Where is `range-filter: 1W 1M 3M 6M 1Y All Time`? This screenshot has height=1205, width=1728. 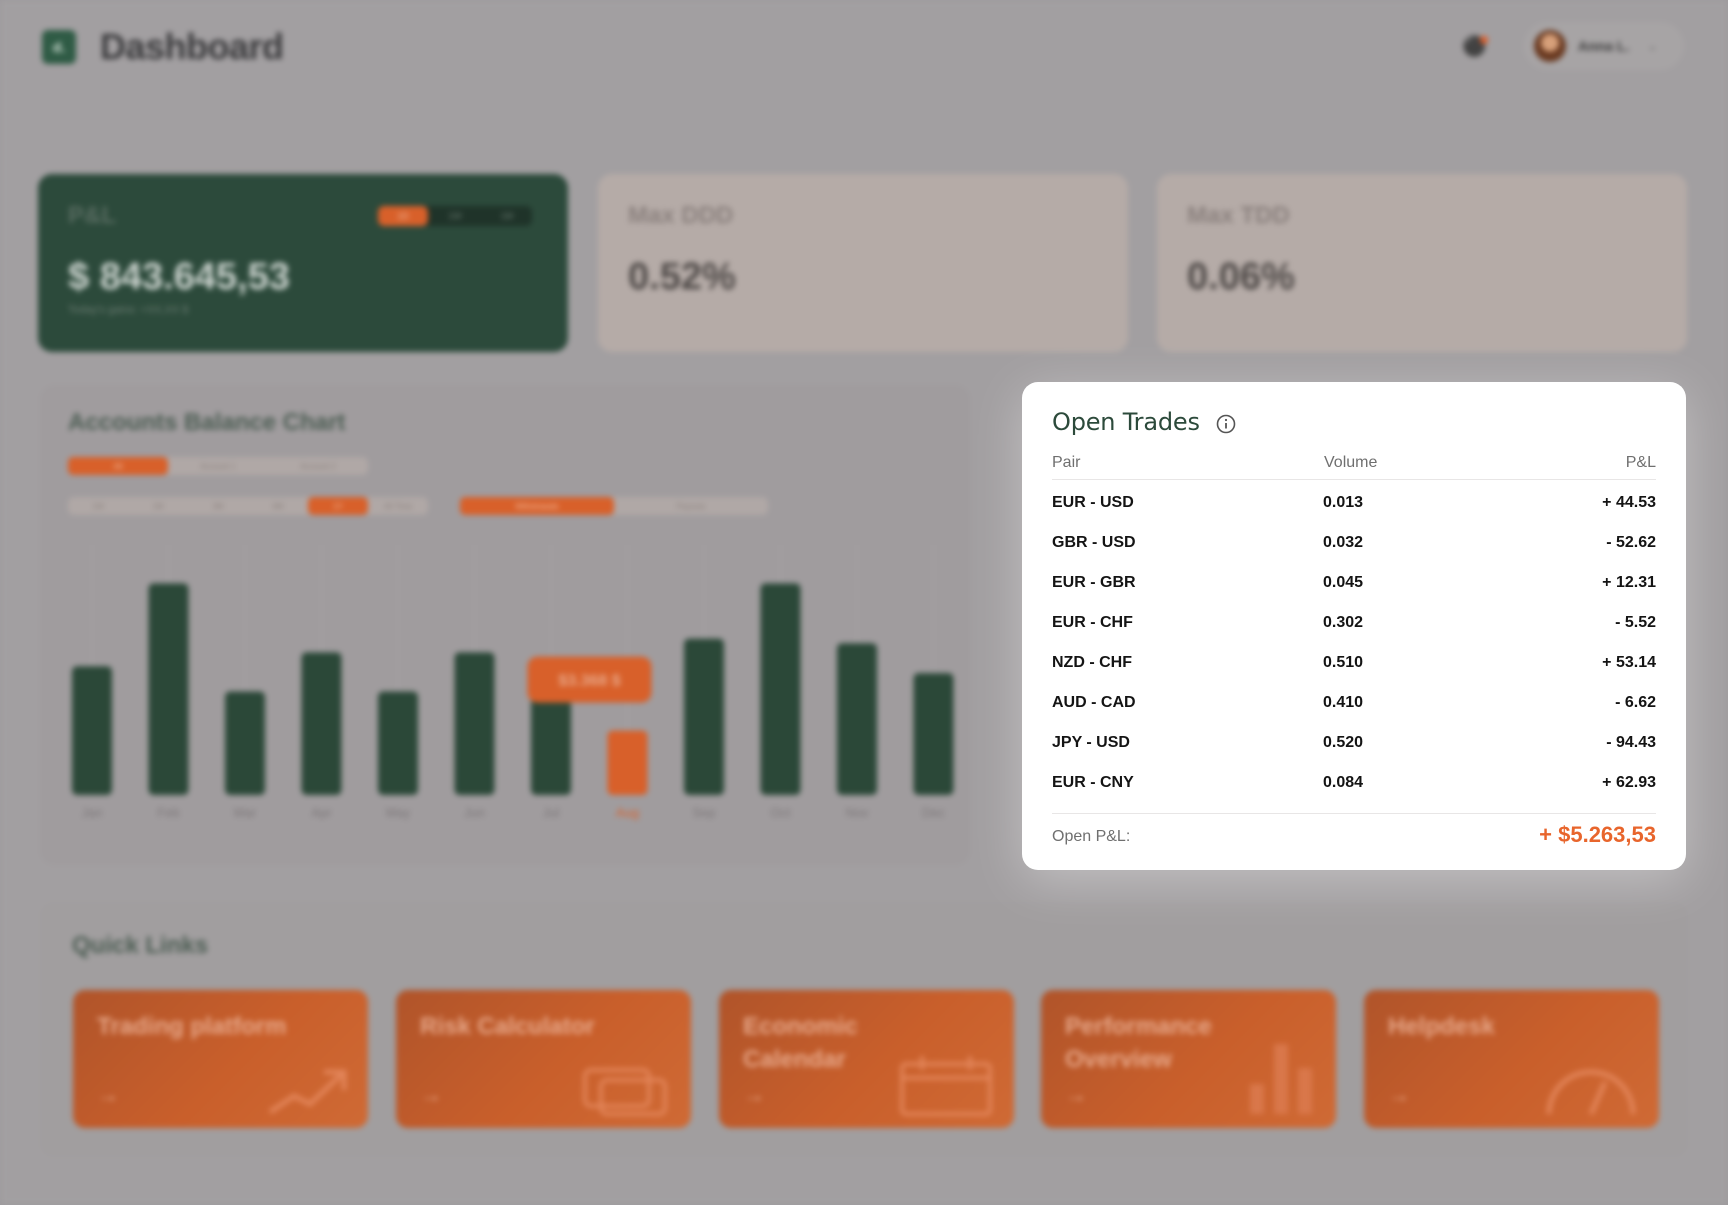 range-filter: 1W 1M 3M 6M 1Y All Time is located at coordinates (248, 506).